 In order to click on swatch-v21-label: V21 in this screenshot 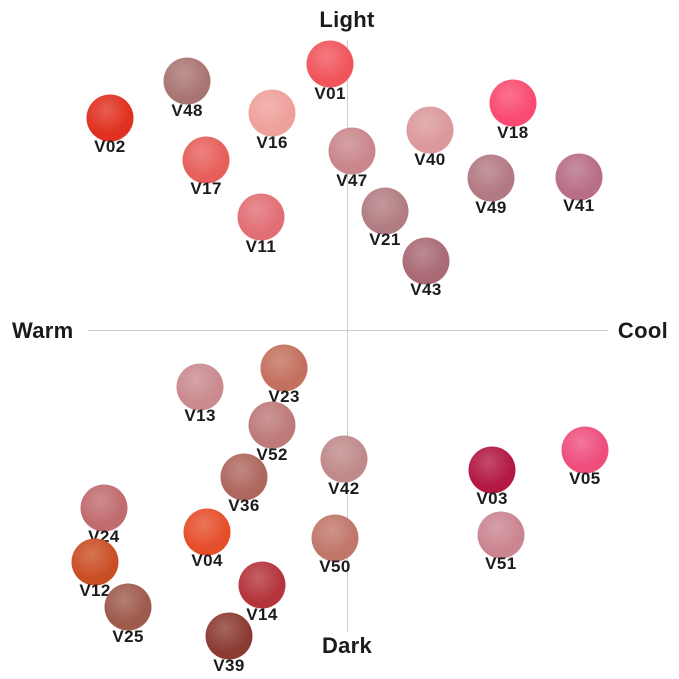, I will do `click(385, 240)`.